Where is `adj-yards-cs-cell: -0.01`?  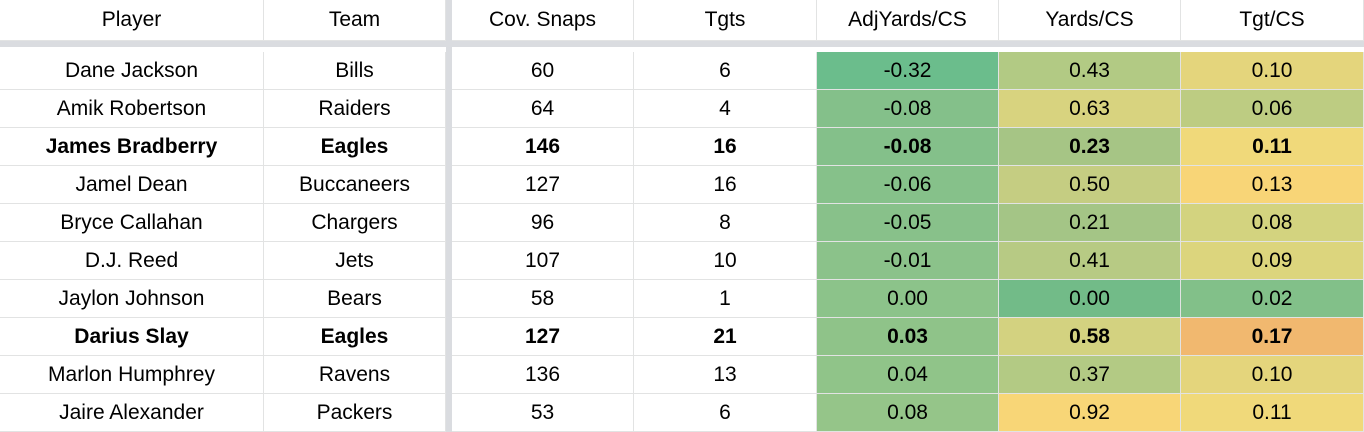 adj-yards-cs-cell: -0.01 is located at coordinates (908, 261).